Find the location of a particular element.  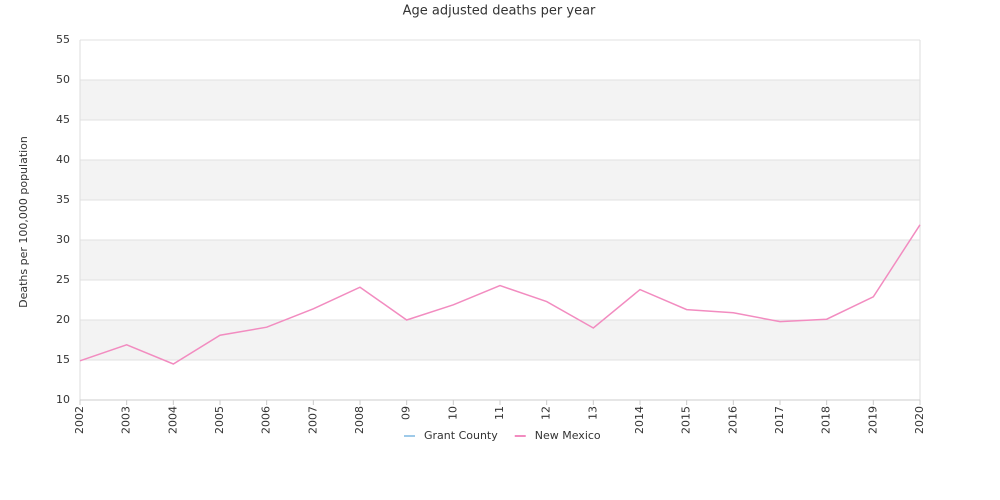

x-tick-label: 2007 is located at coordinates (312, 420).